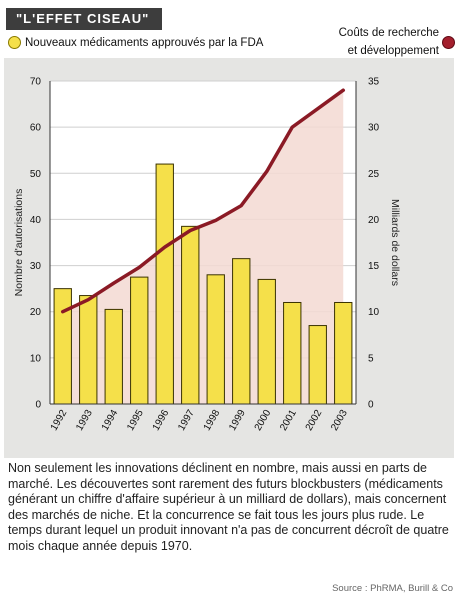 The height and width of the screenshot is (600, 459). What do you see at coordinates (84, 19) in the screenshot?
I see `chart-title: "L'EFFET CISEAU"` at bounding box center [84, 19].